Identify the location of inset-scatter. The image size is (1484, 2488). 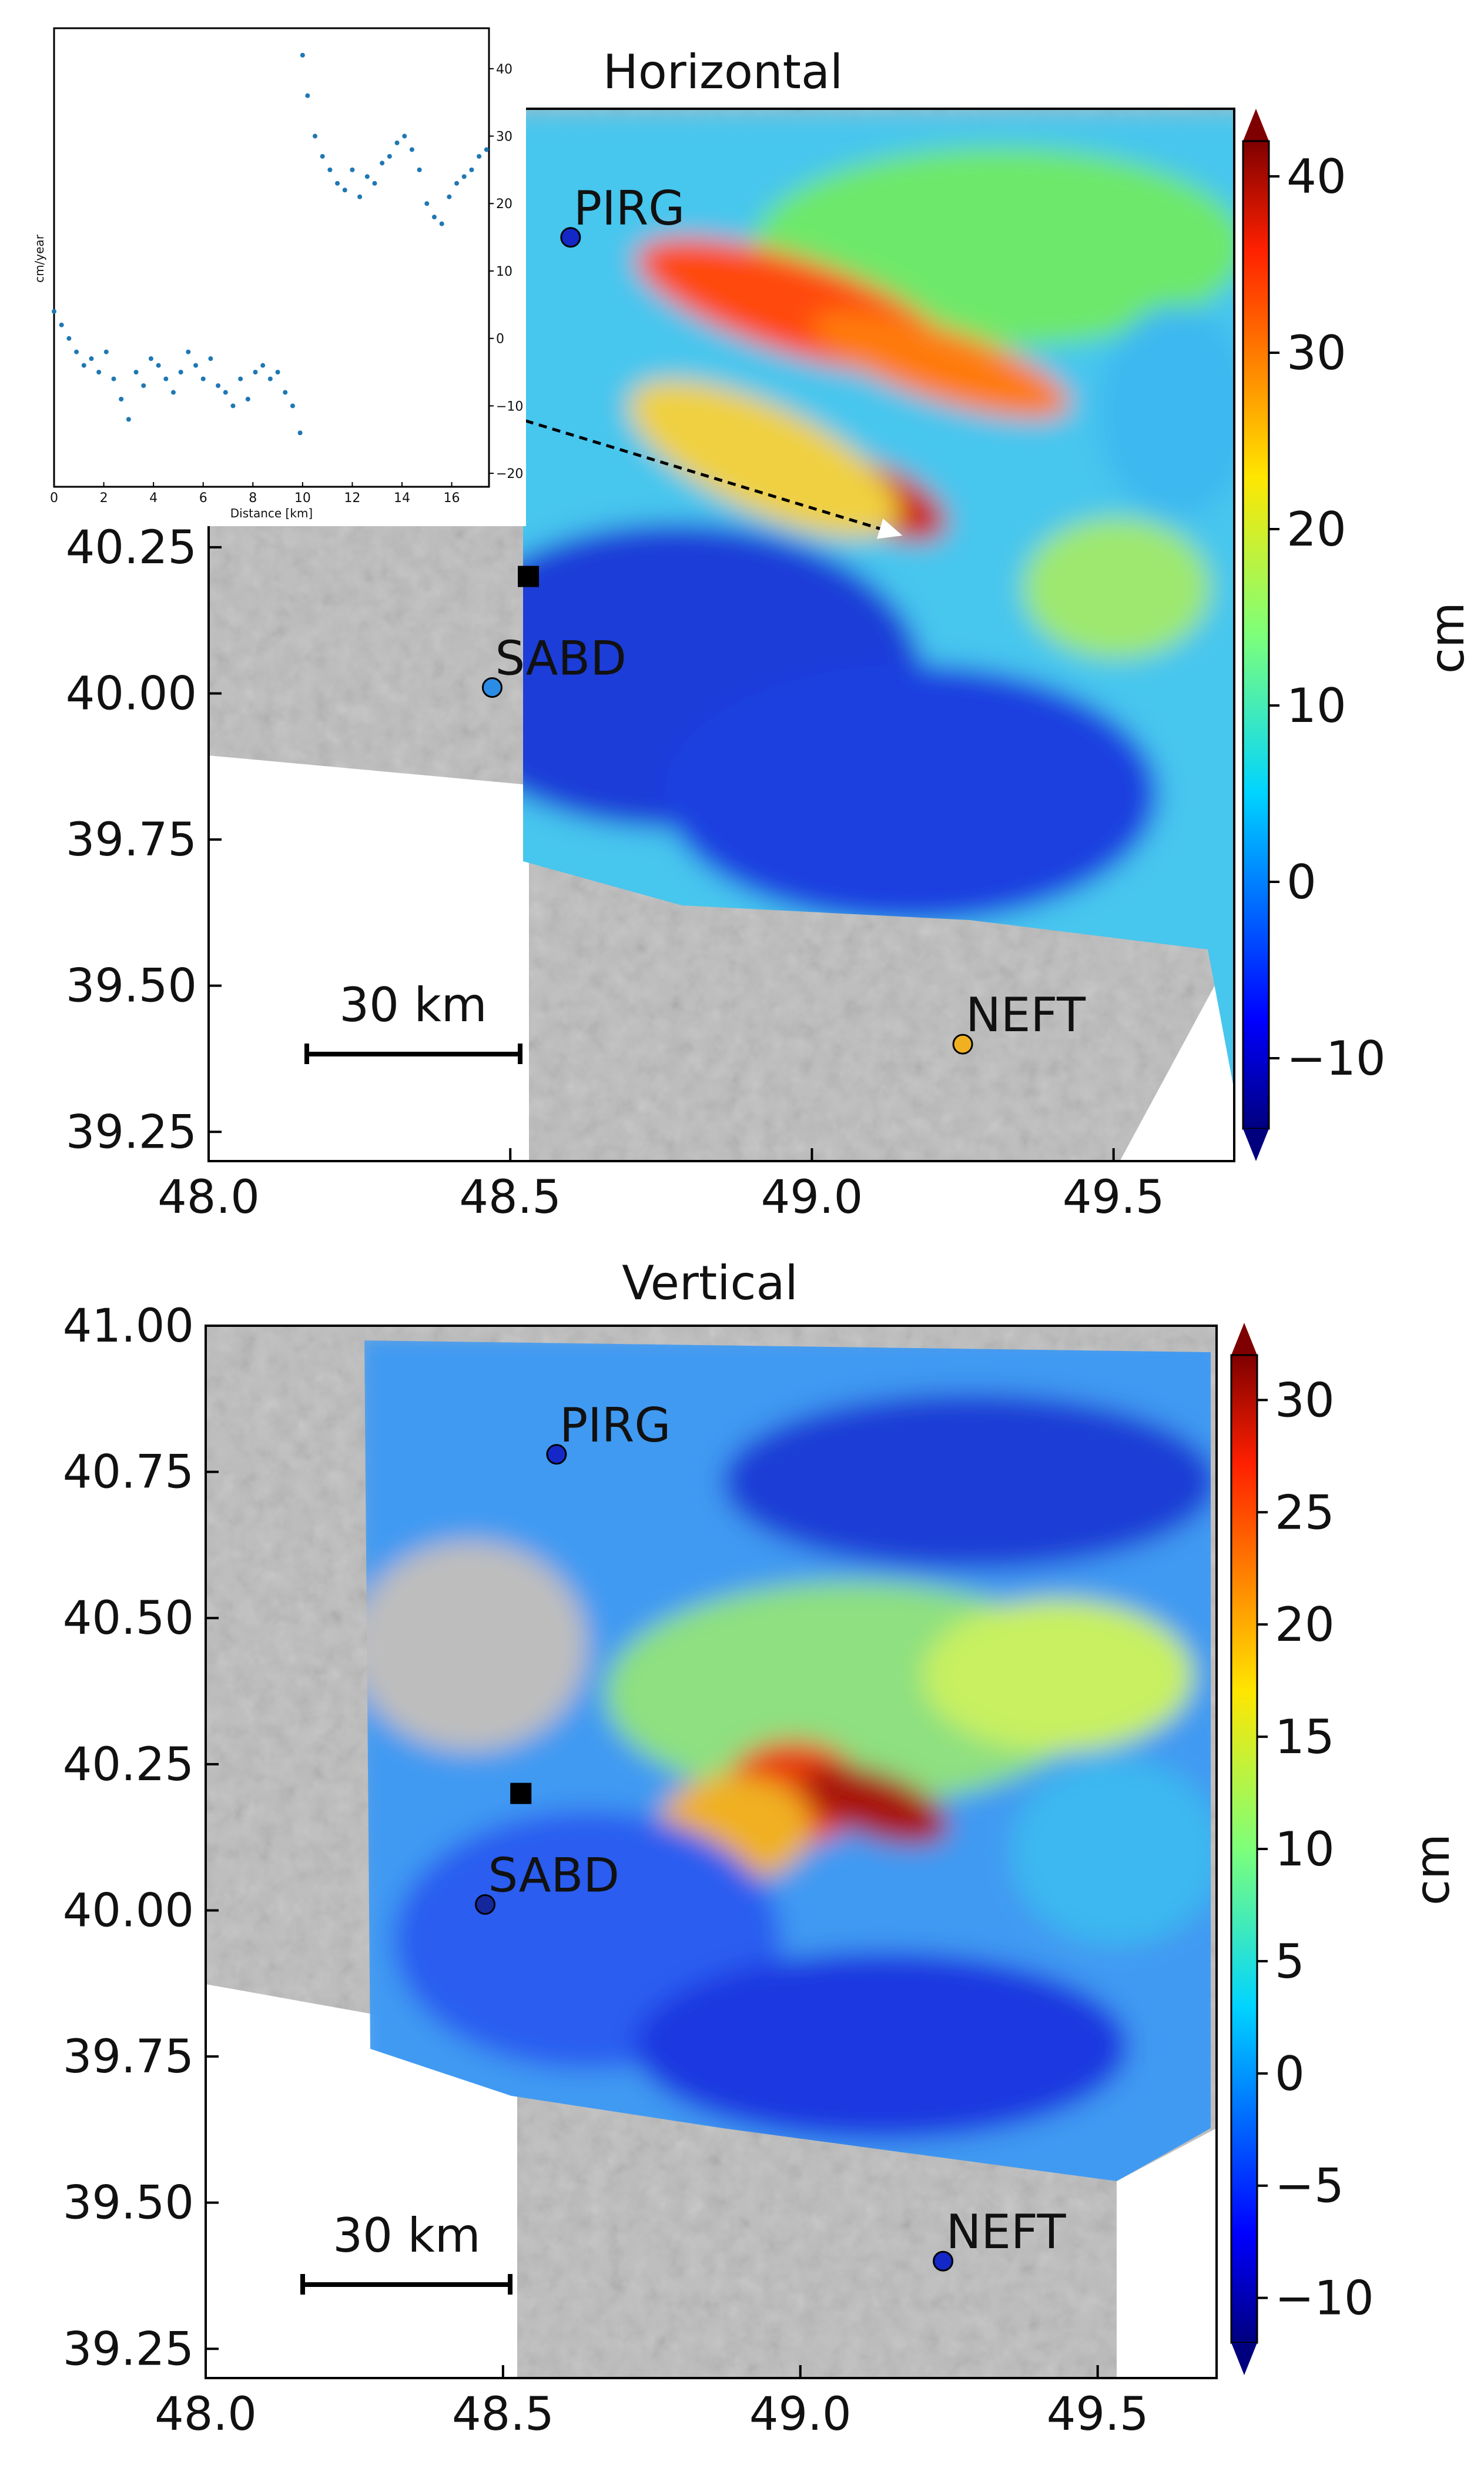
(270, 244).